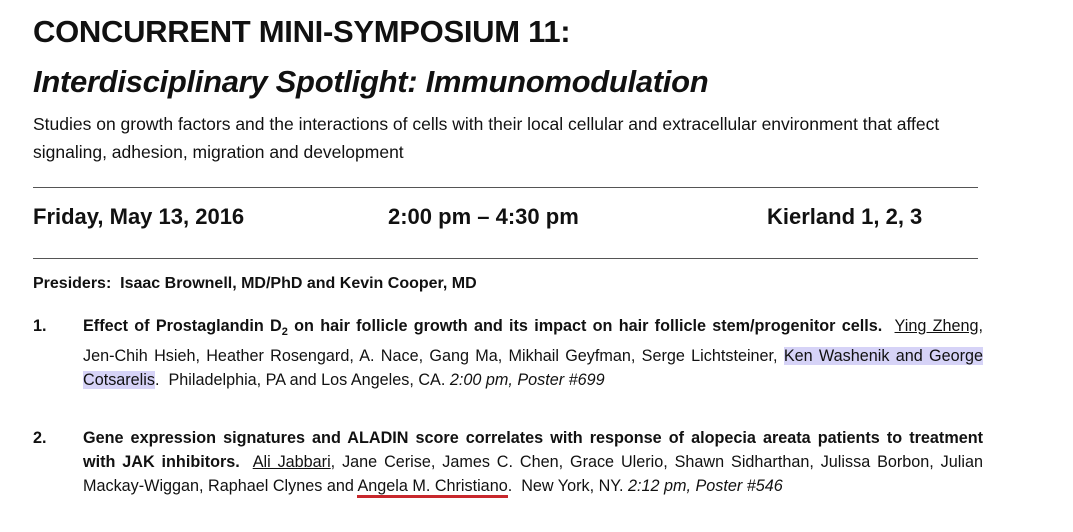 Image resolution: width=1073 pixels, height=532 pixels. I want to click on schedule: 2:00 pm, Poster #699, so click(527, 380).